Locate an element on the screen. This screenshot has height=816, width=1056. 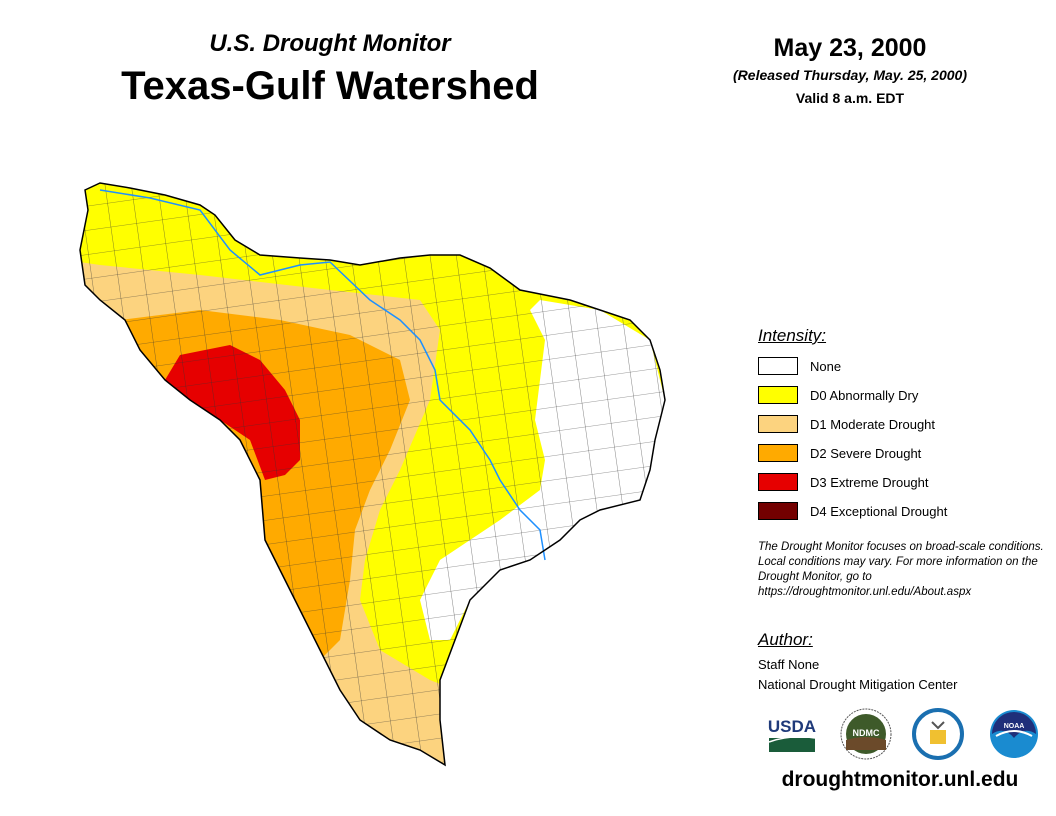
legend-label: D0 Abnormally Dry is located at coordinates (864, 395).